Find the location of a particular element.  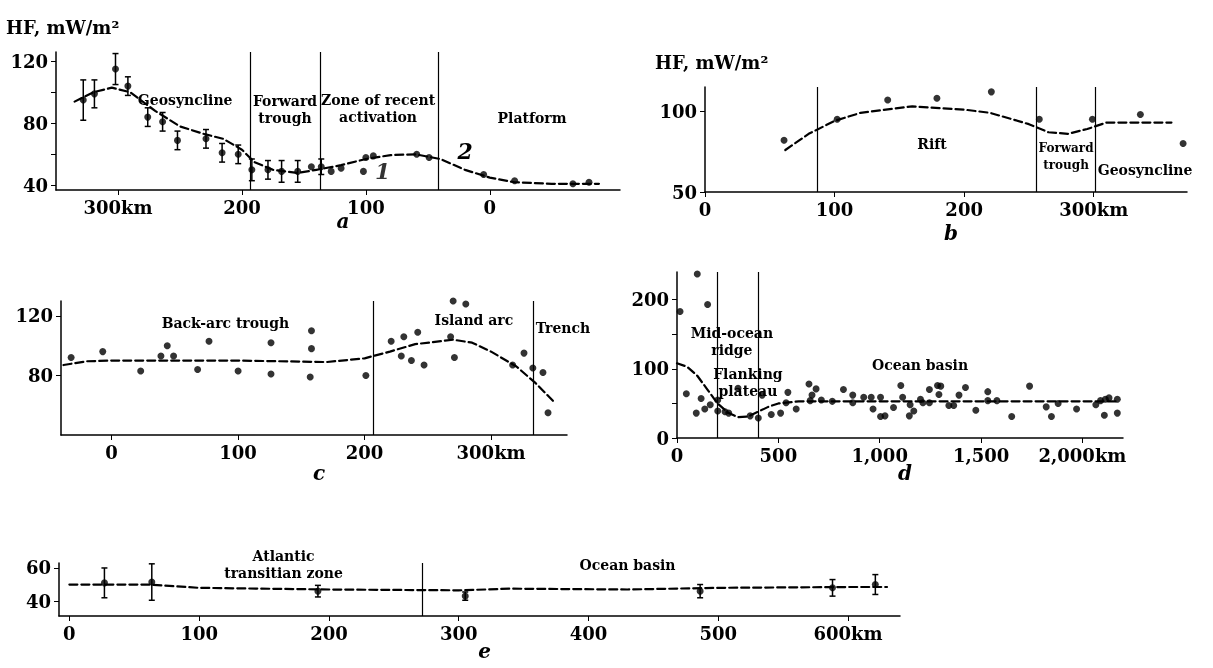

text: b is located at coordinates (951, 233).